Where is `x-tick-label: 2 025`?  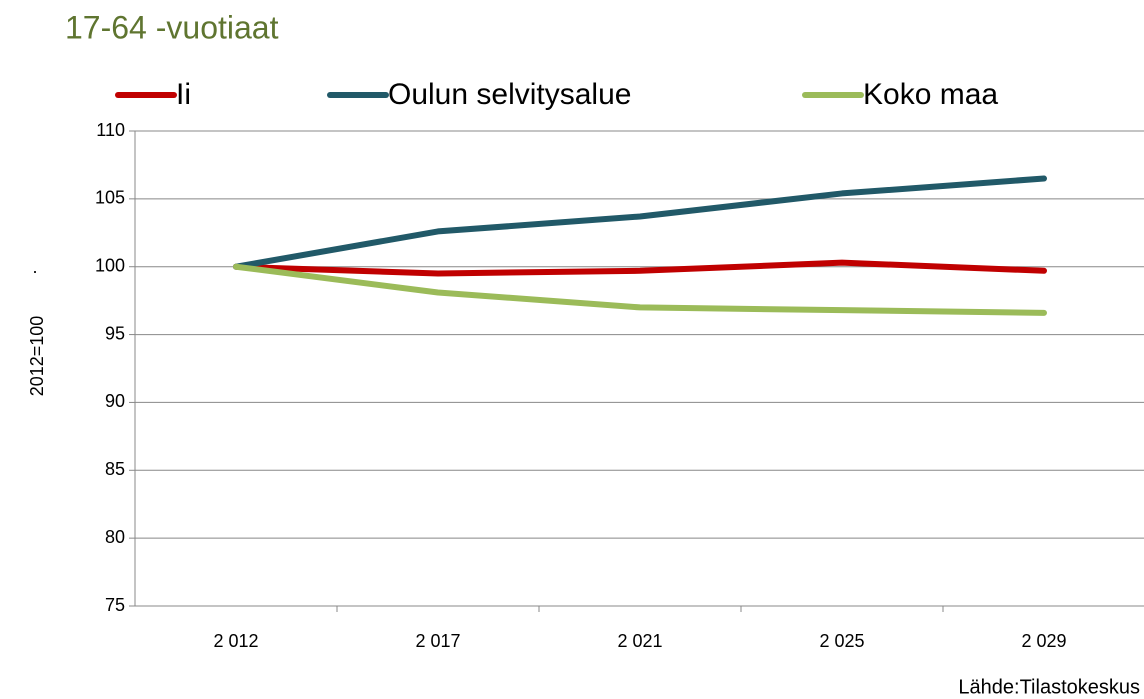 x-tick-label: 2 025 is located at coordinates (841, 641).